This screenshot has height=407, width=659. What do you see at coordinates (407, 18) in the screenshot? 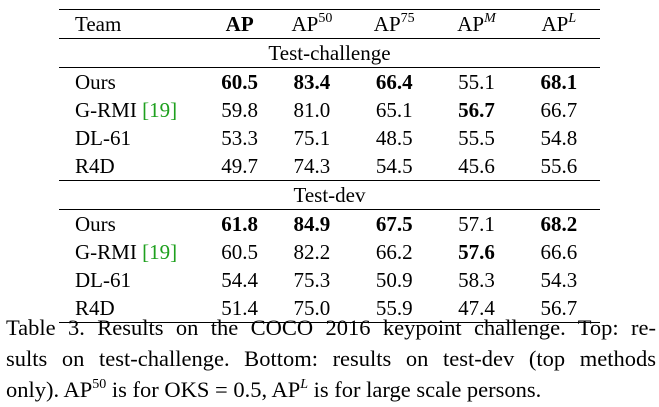
I see `header-ap75-sup: 75` at bounding box center [407, 18].